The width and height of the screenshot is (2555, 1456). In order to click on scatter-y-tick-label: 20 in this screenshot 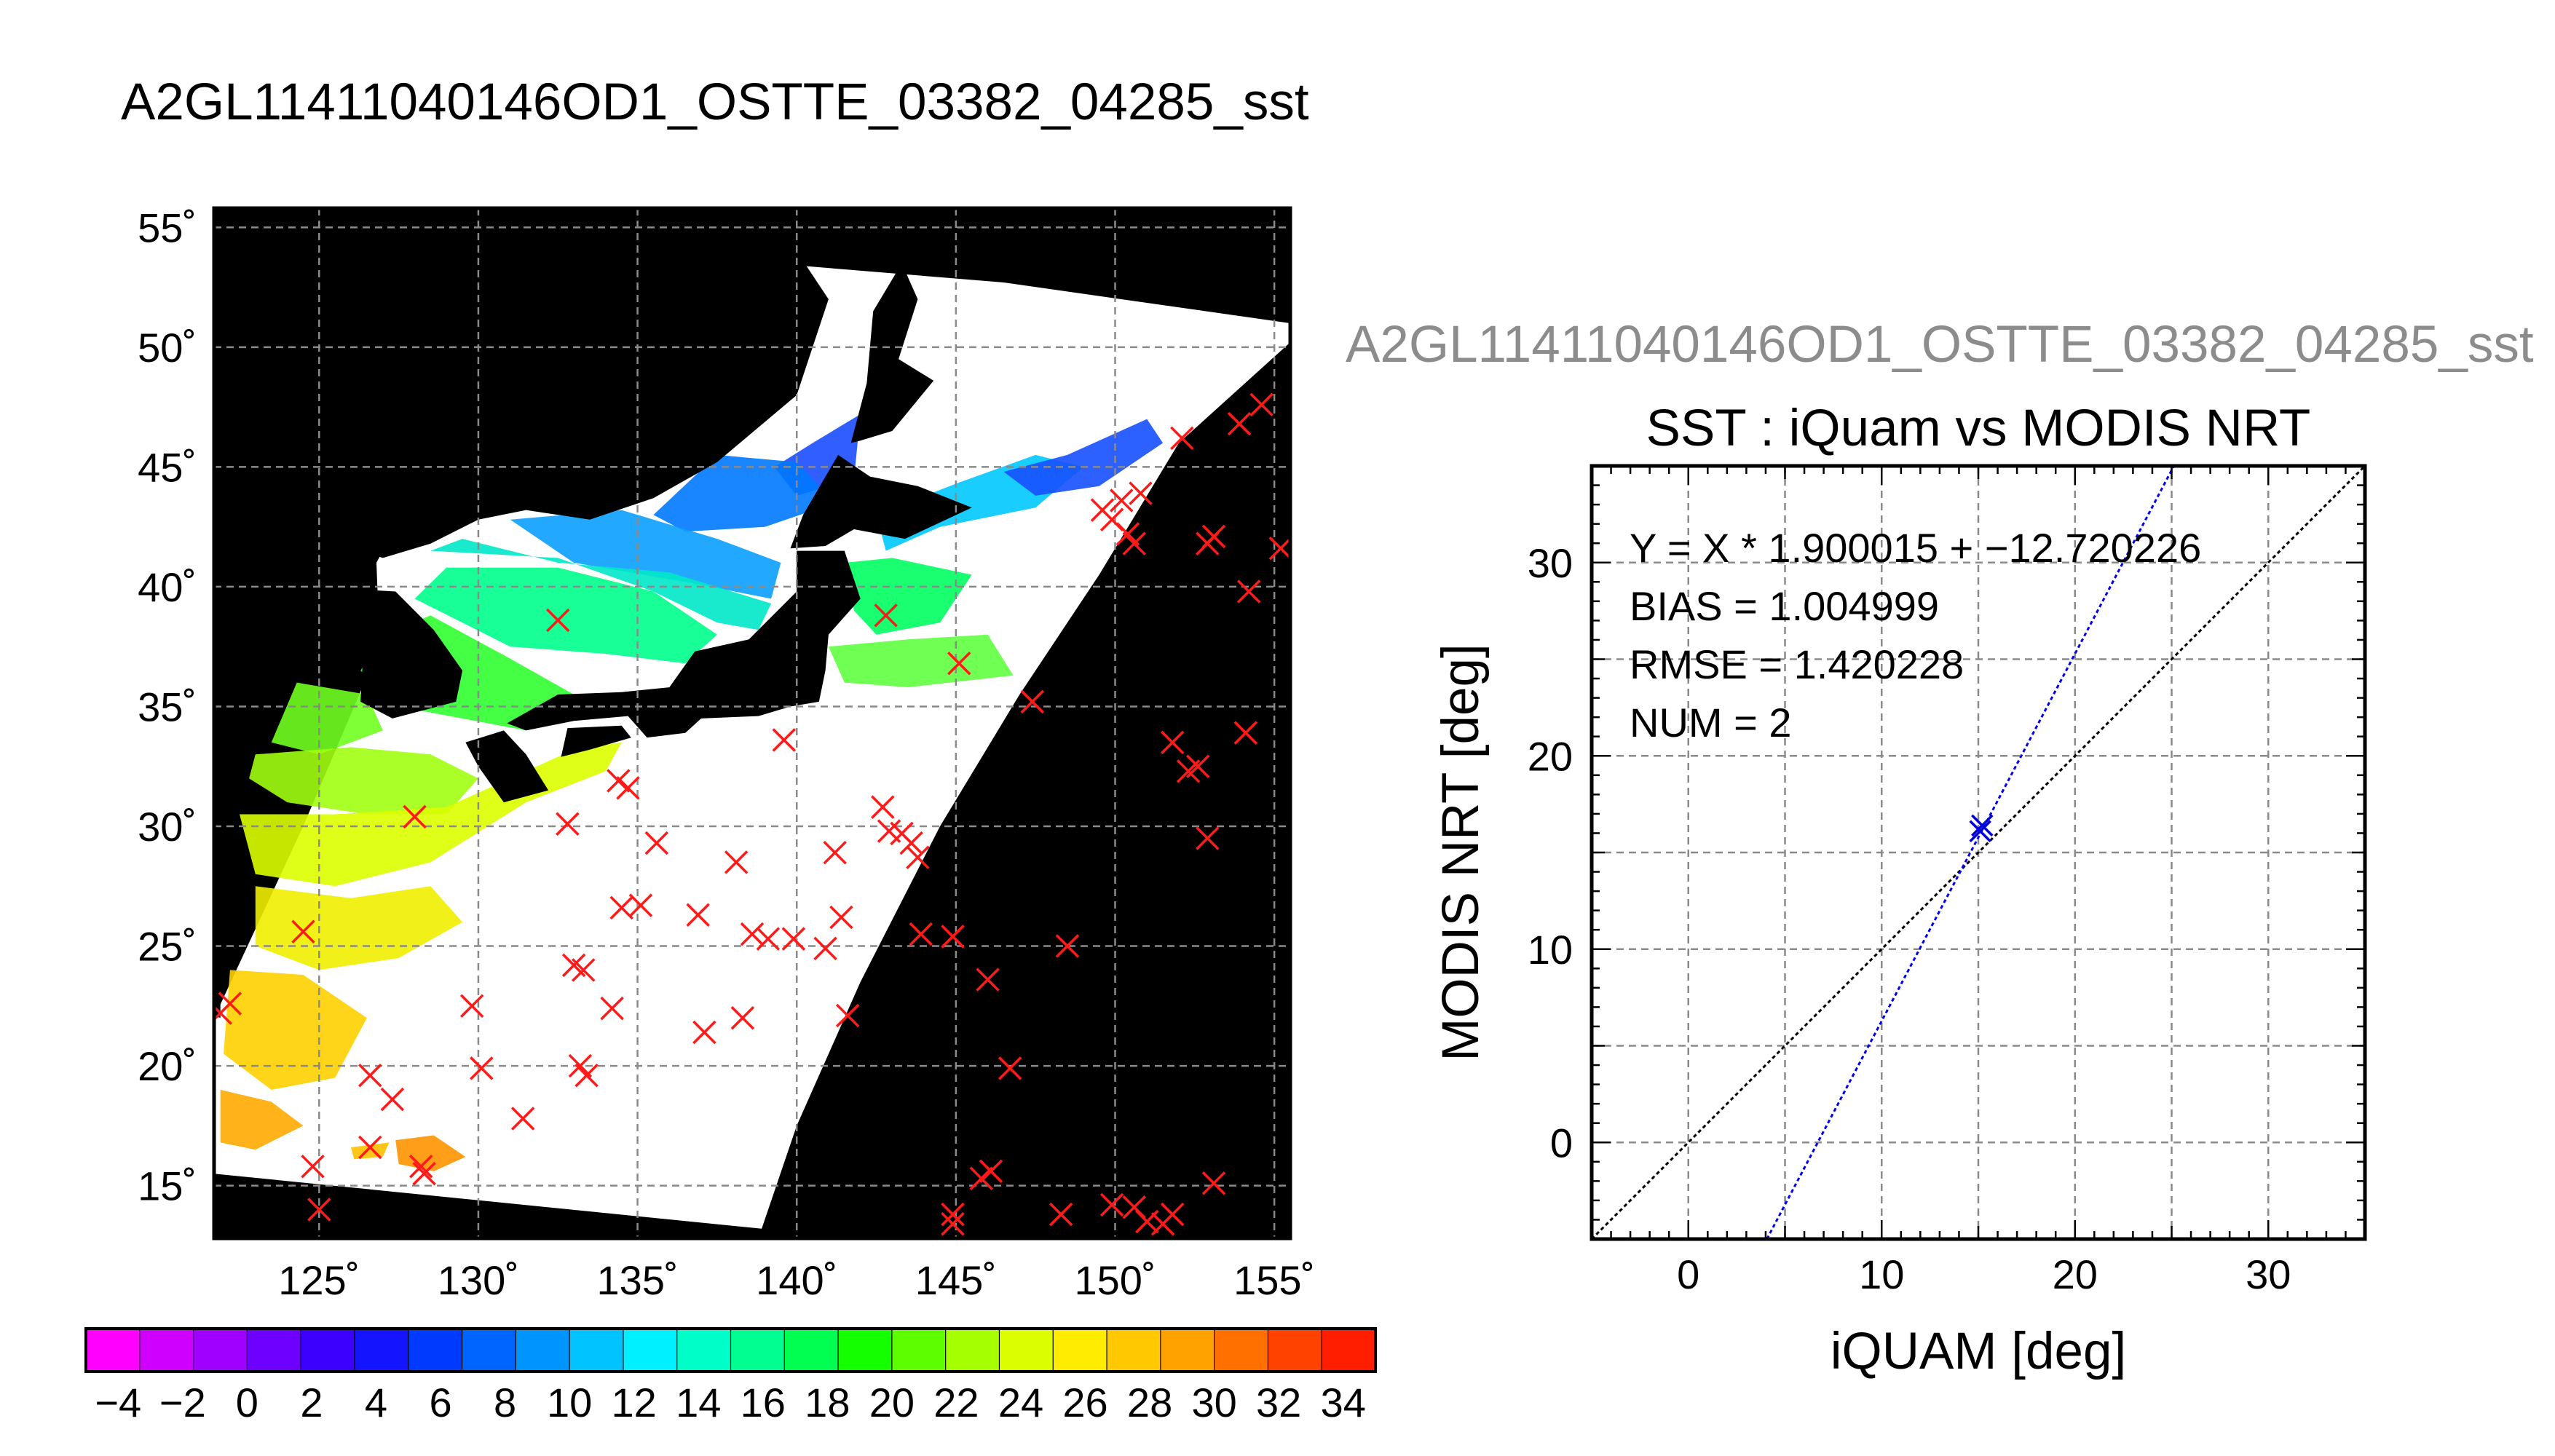, I will do `click(1550, 756)`.